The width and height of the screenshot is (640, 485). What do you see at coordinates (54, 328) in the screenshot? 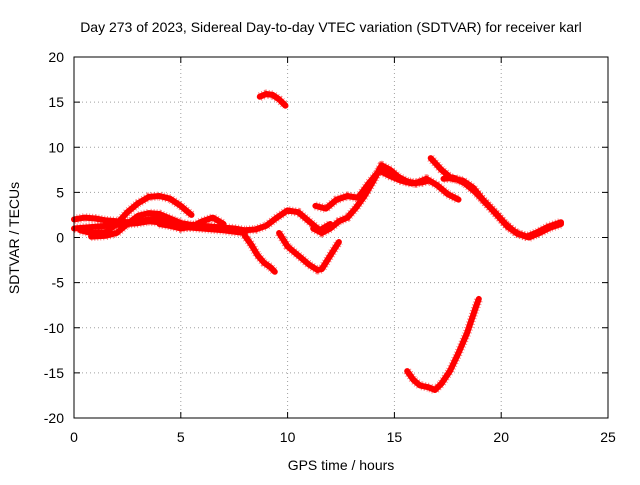
I see `y-tick-label: -10` at bounding box center [54, 328].